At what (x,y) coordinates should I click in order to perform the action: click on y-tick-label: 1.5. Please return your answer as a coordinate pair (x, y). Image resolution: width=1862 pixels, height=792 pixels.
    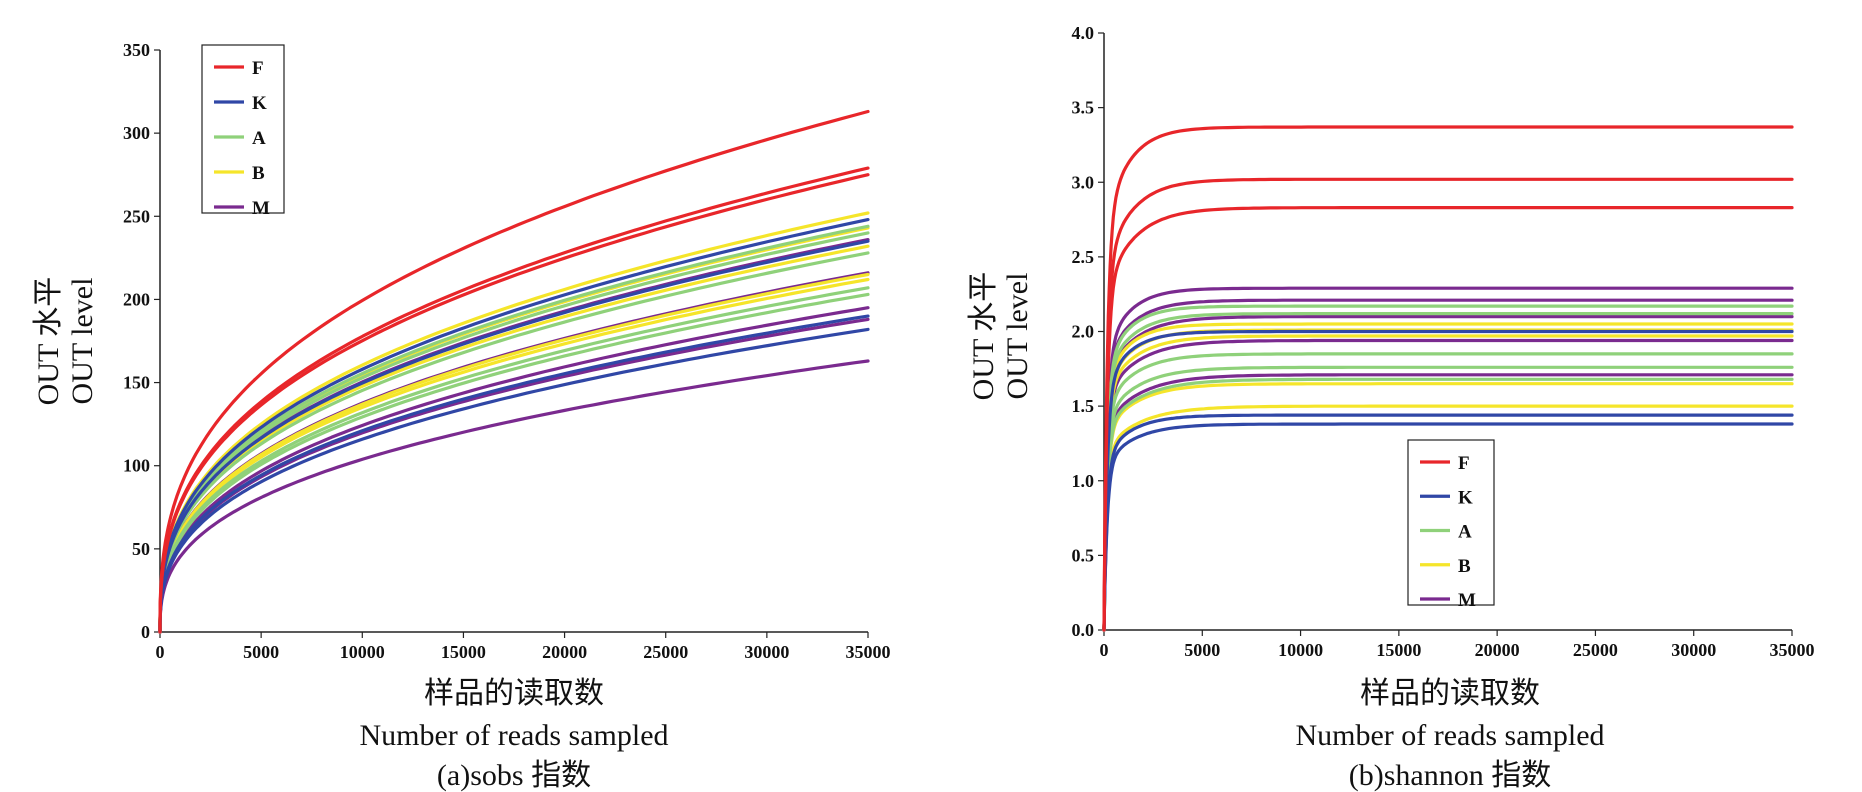
    Looking at the image, I should click on (1083, 406).